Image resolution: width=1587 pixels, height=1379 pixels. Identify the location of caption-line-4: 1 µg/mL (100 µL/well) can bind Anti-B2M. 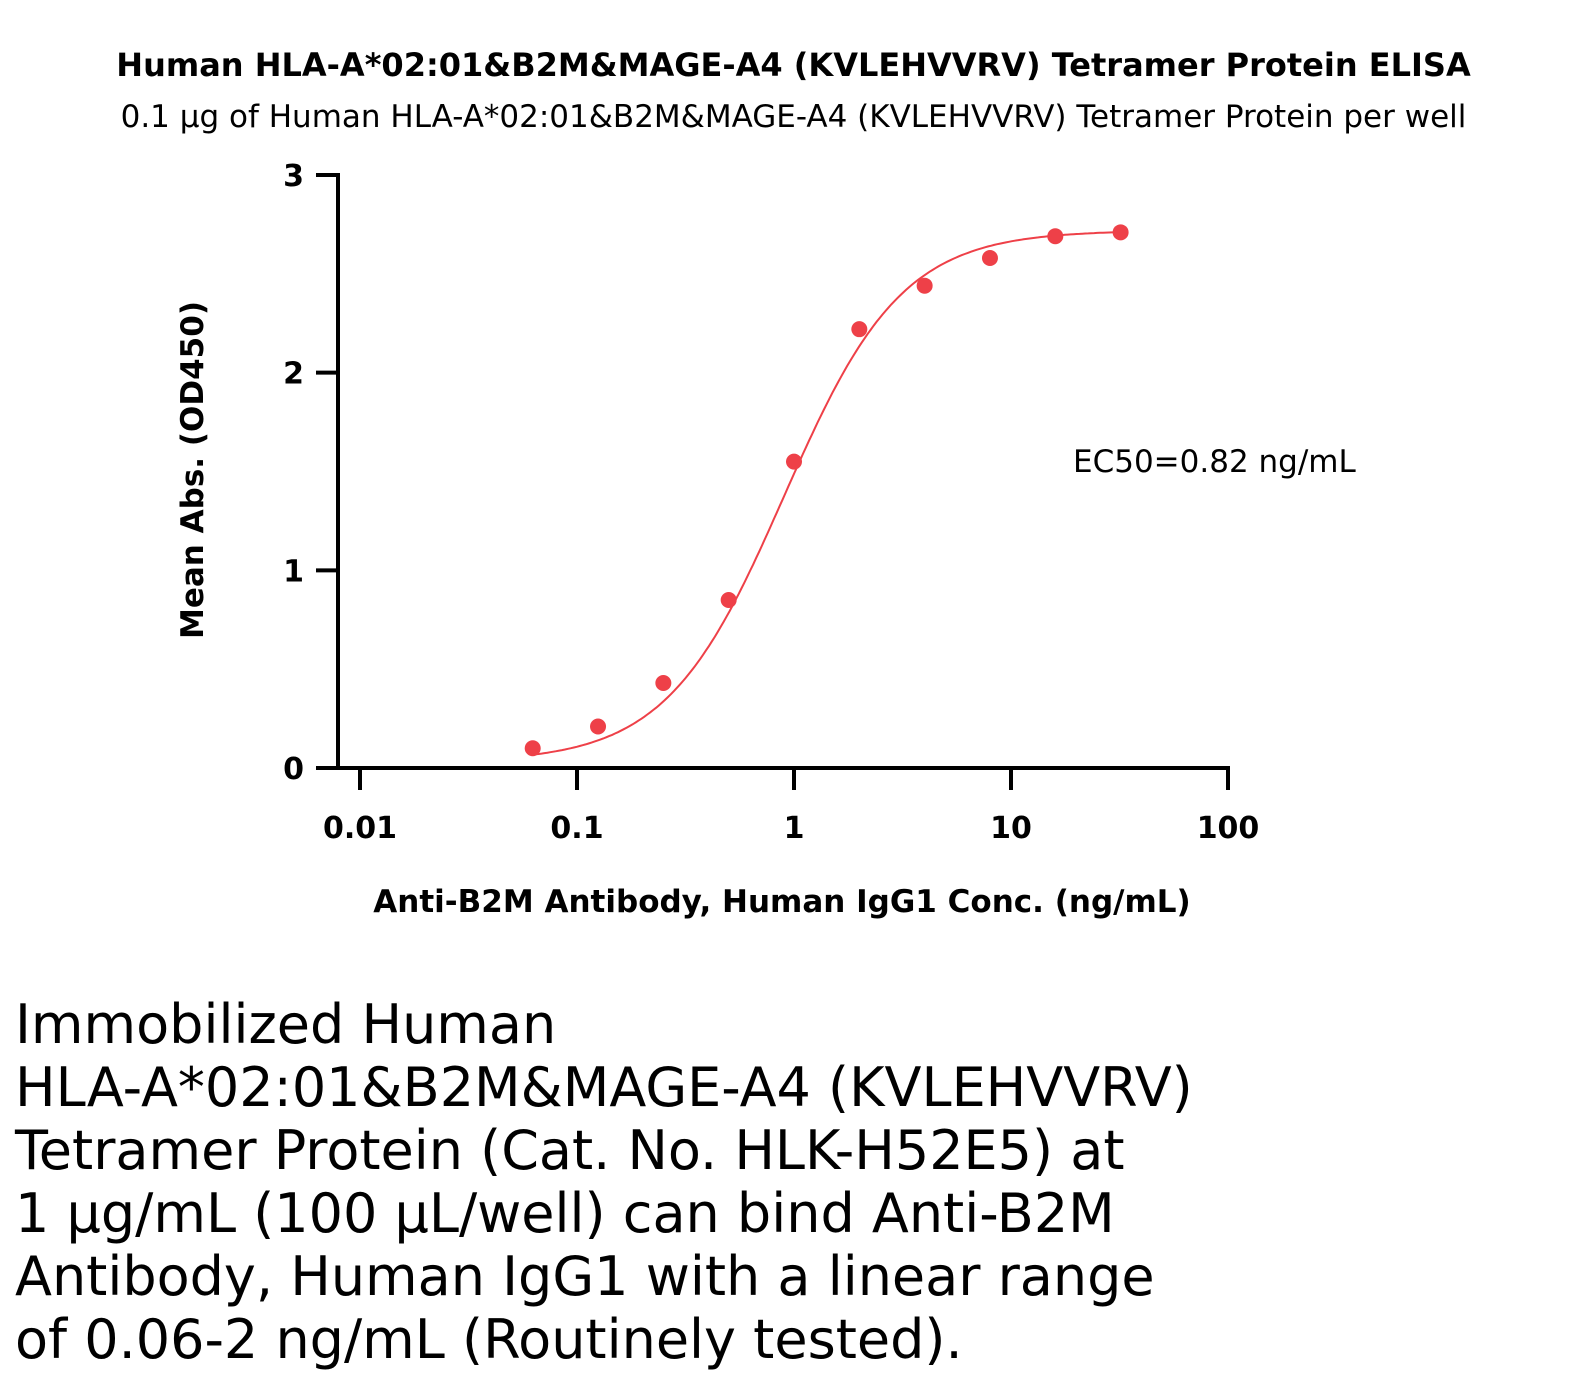
(565, 1213).